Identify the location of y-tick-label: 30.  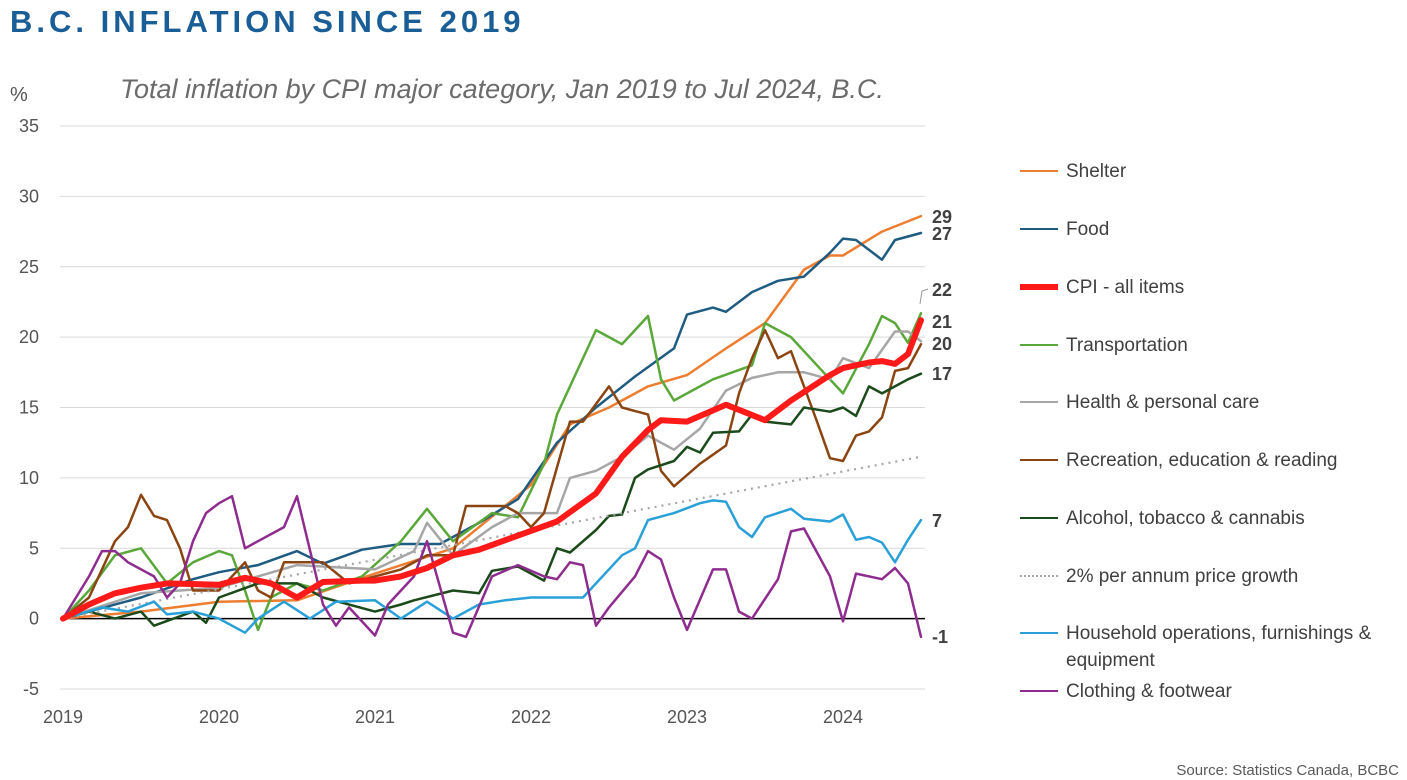
(29, 196).